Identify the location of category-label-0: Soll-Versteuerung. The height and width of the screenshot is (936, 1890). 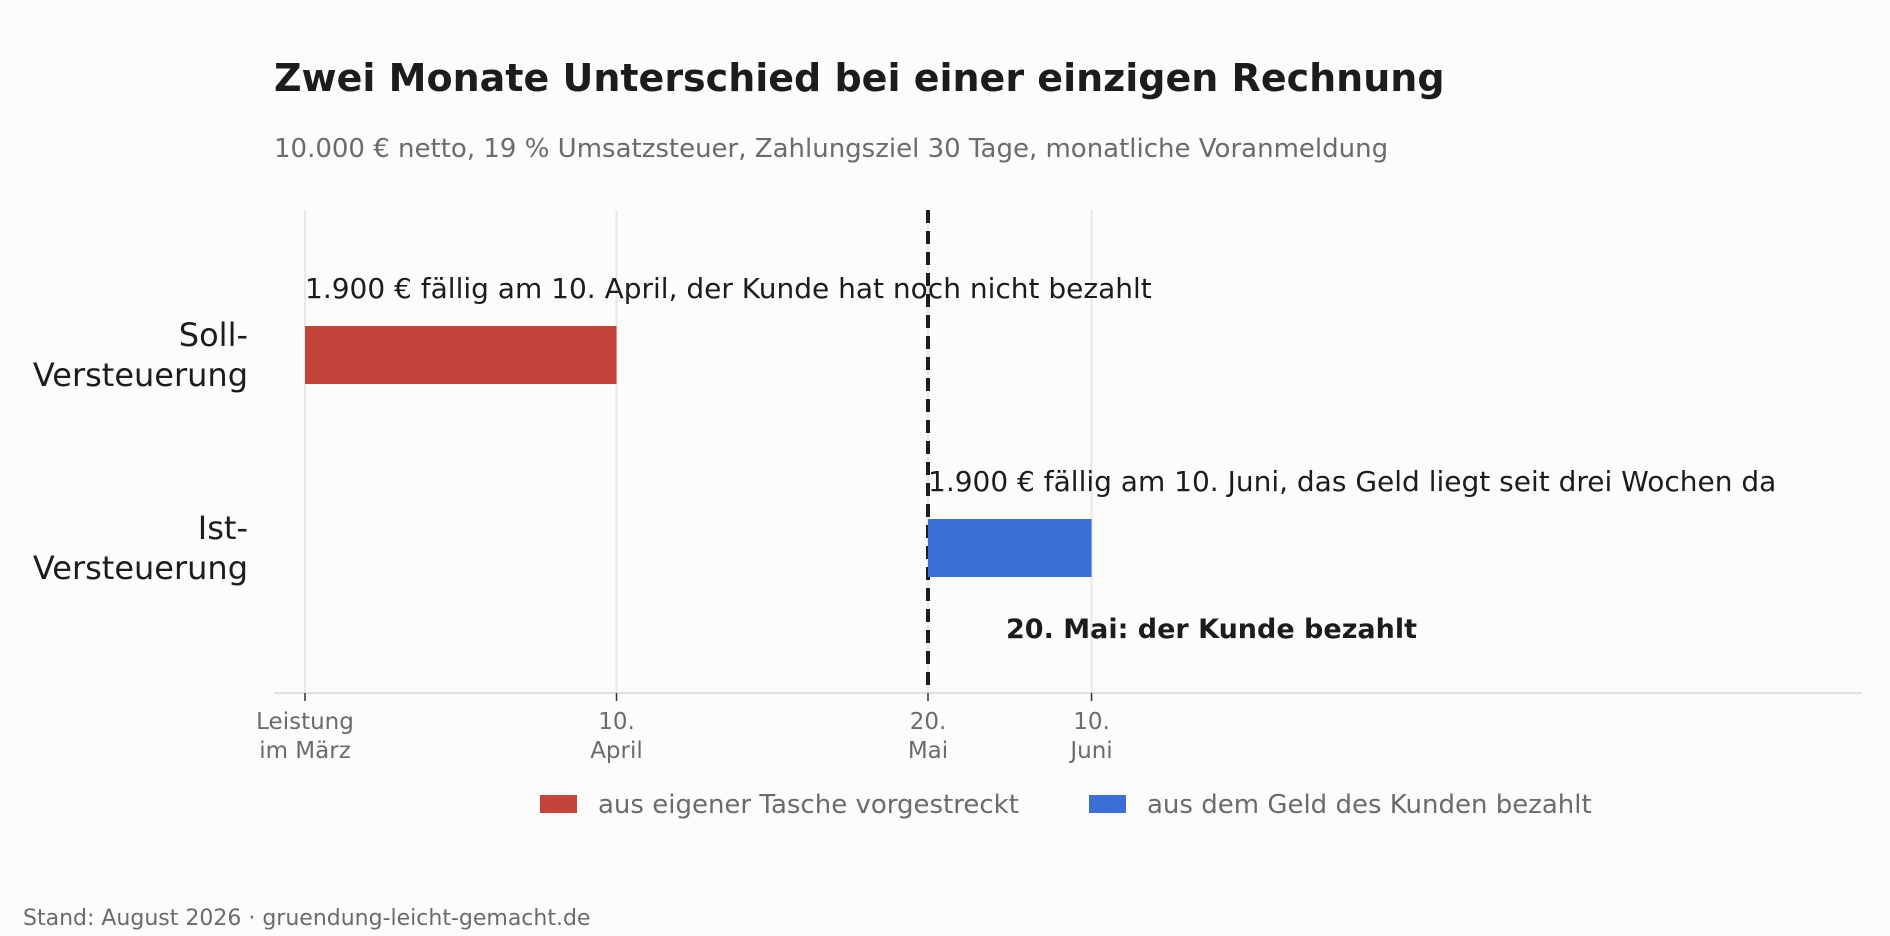
(140, 355).